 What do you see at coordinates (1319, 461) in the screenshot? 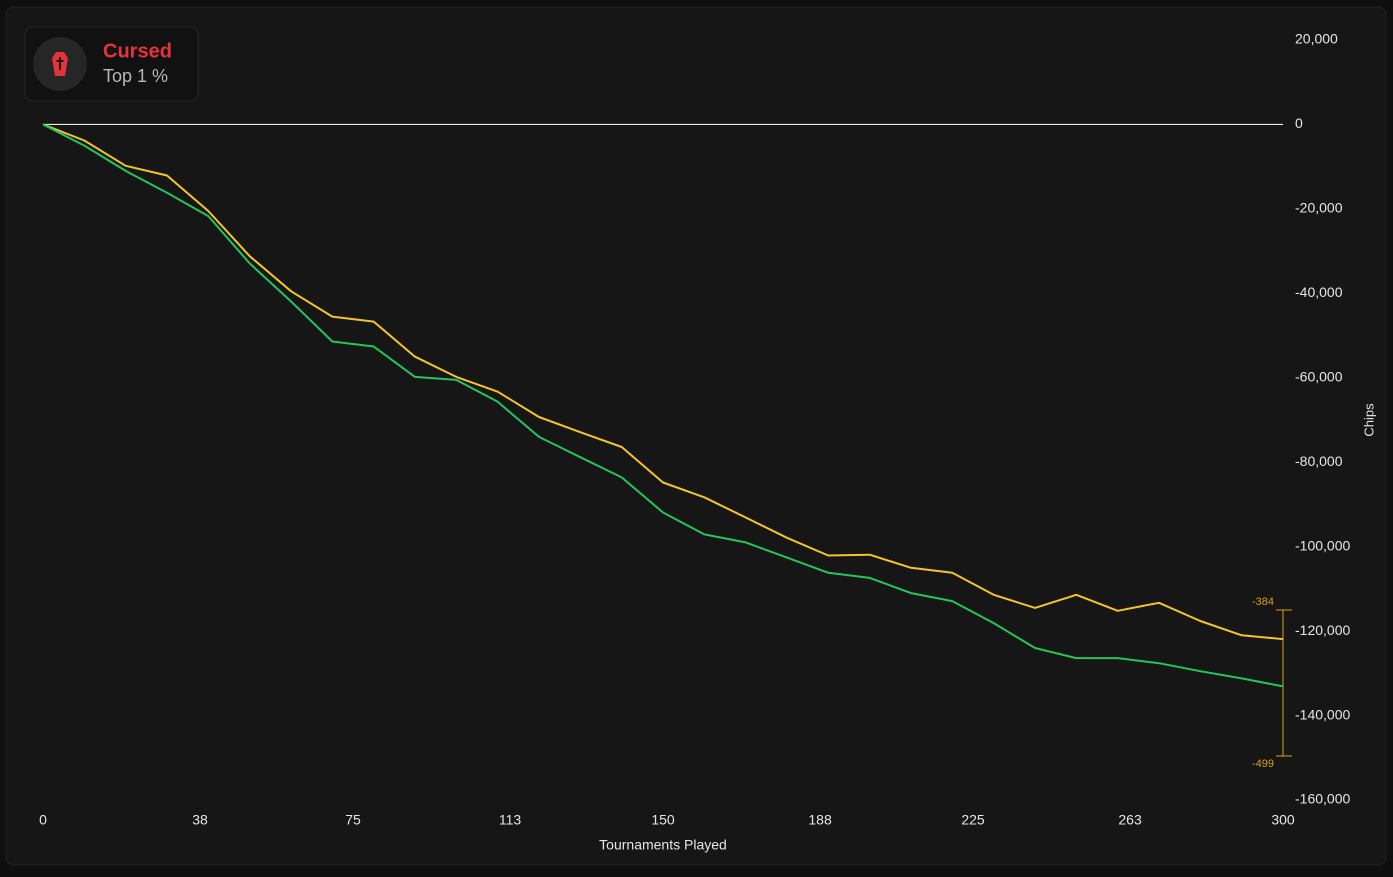
I see `y-tick-label: -80,000` at bounding box center [1319, 461].